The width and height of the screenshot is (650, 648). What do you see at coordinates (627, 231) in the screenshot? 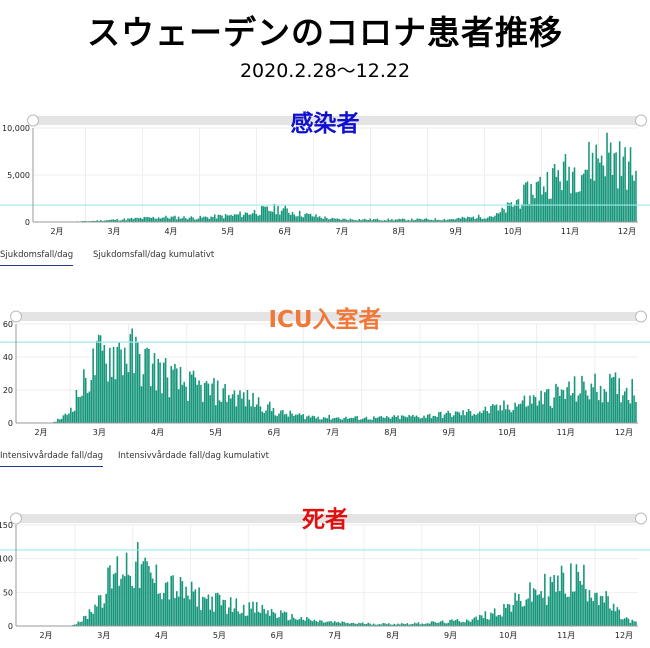
I see `x-tick-label: 12月` at bounding box center [627, 231].